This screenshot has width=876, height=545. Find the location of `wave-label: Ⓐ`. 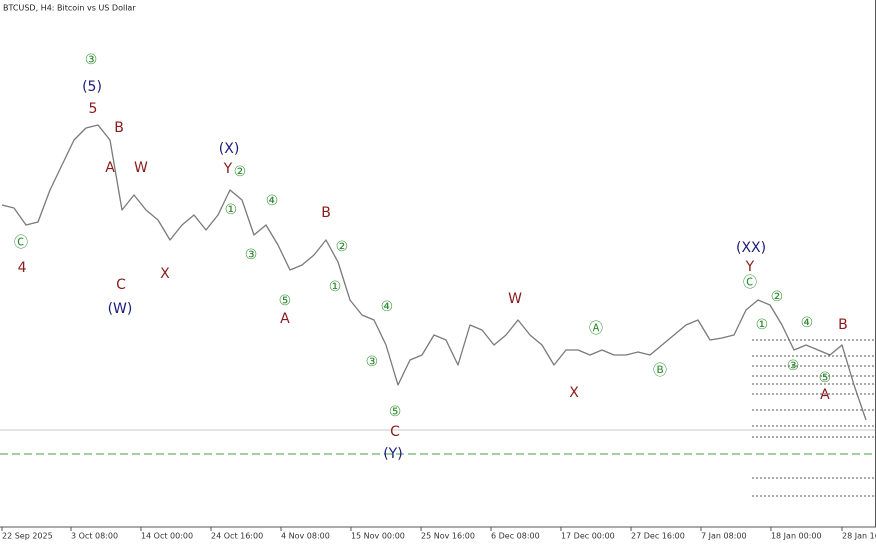

wave-label: Ⓐ is located at coordinates (596, 329).